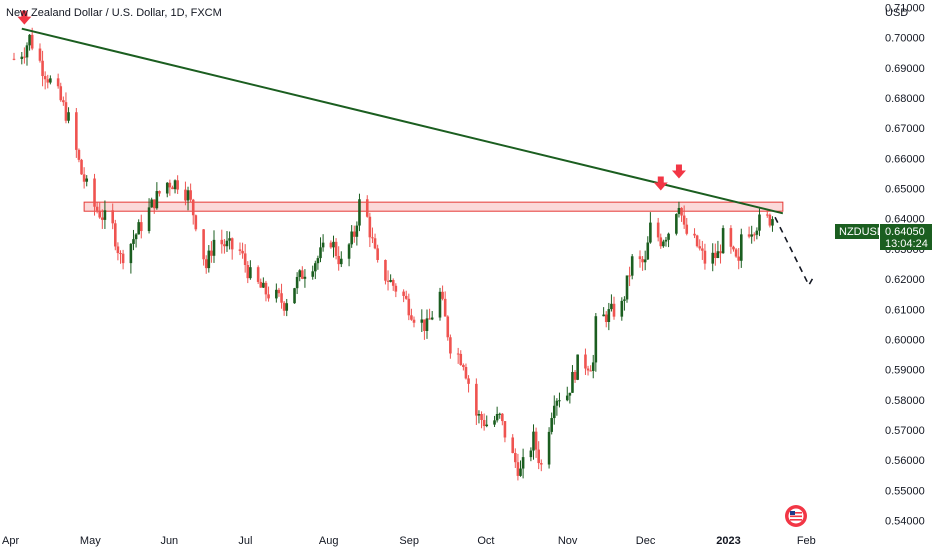 The image size is (932, 555). Describe the element at coordinates (862, 232) in the screenshot. I see `symbol-tag: NZDUSD` at that location.